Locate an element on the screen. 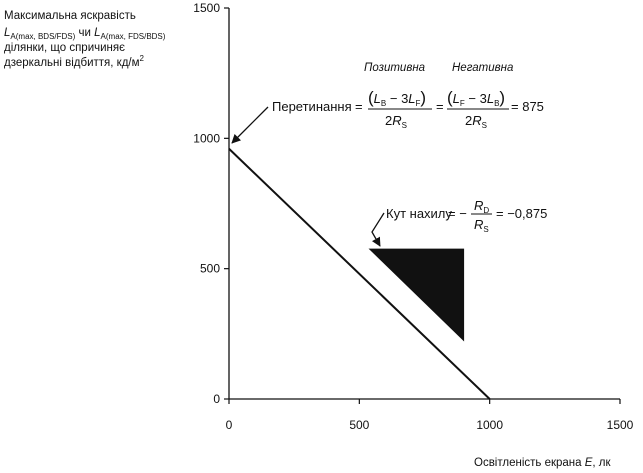  y-axis-title-line4: дзеркальні відбиття, кд/м2 is located at coordinates (74, 61).